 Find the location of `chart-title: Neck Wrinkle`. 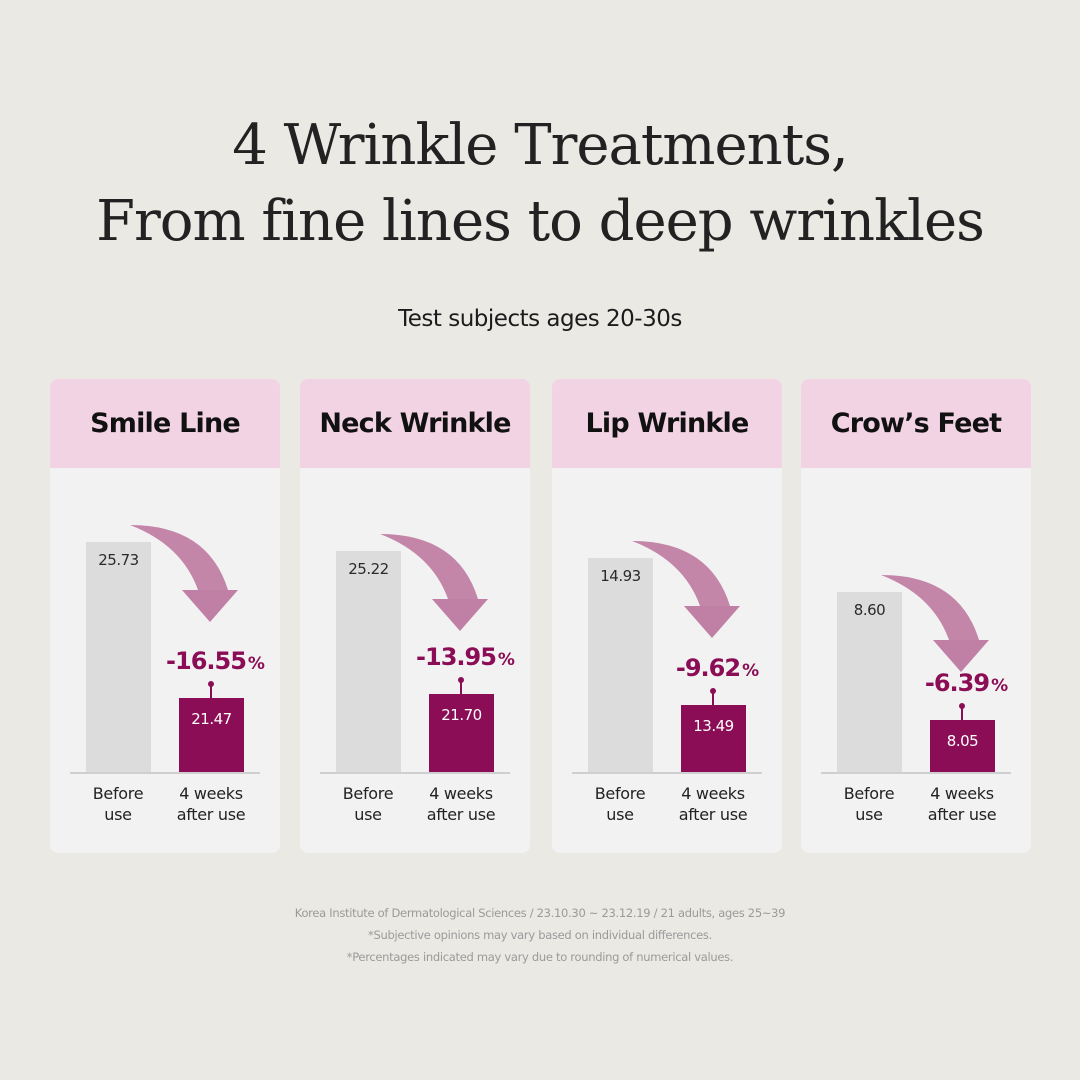

chart-title: Neck Wrinkle is located at coordinates (415, 423).